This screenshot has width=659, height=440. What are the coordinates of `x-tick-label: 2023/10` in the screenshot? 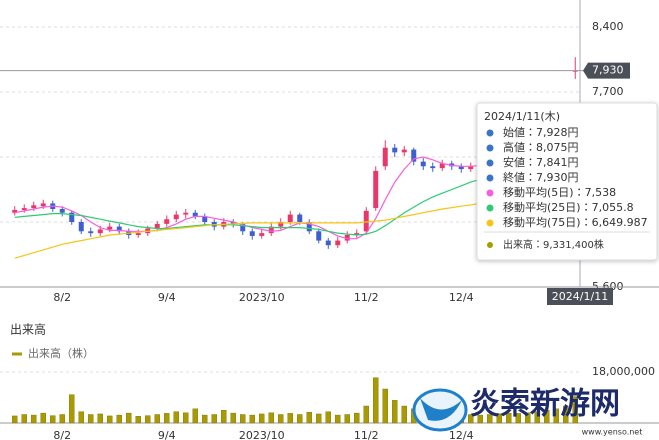 It's located at (262, 297).